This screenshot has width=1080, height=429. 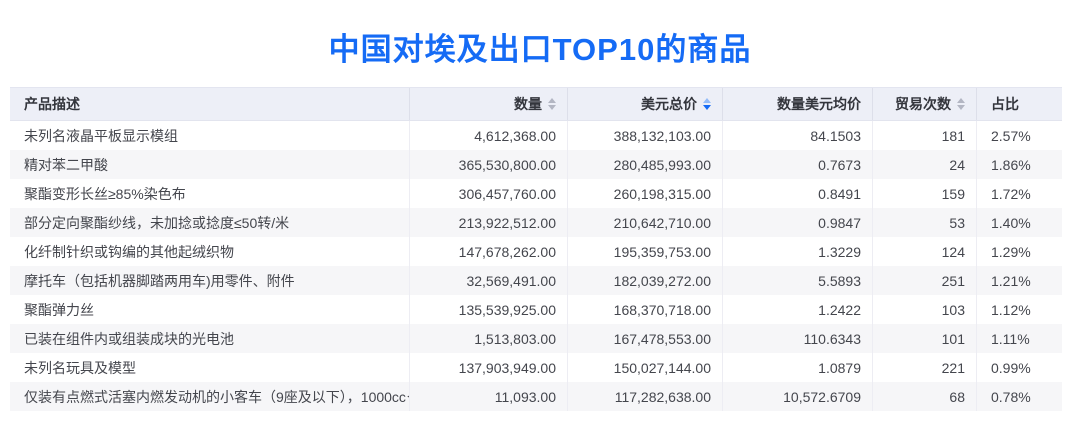 What do you see at coordinates (798, 367) in the screenshot?
I see `cell-avg: 1.0879` at bounding box center [798, 367].